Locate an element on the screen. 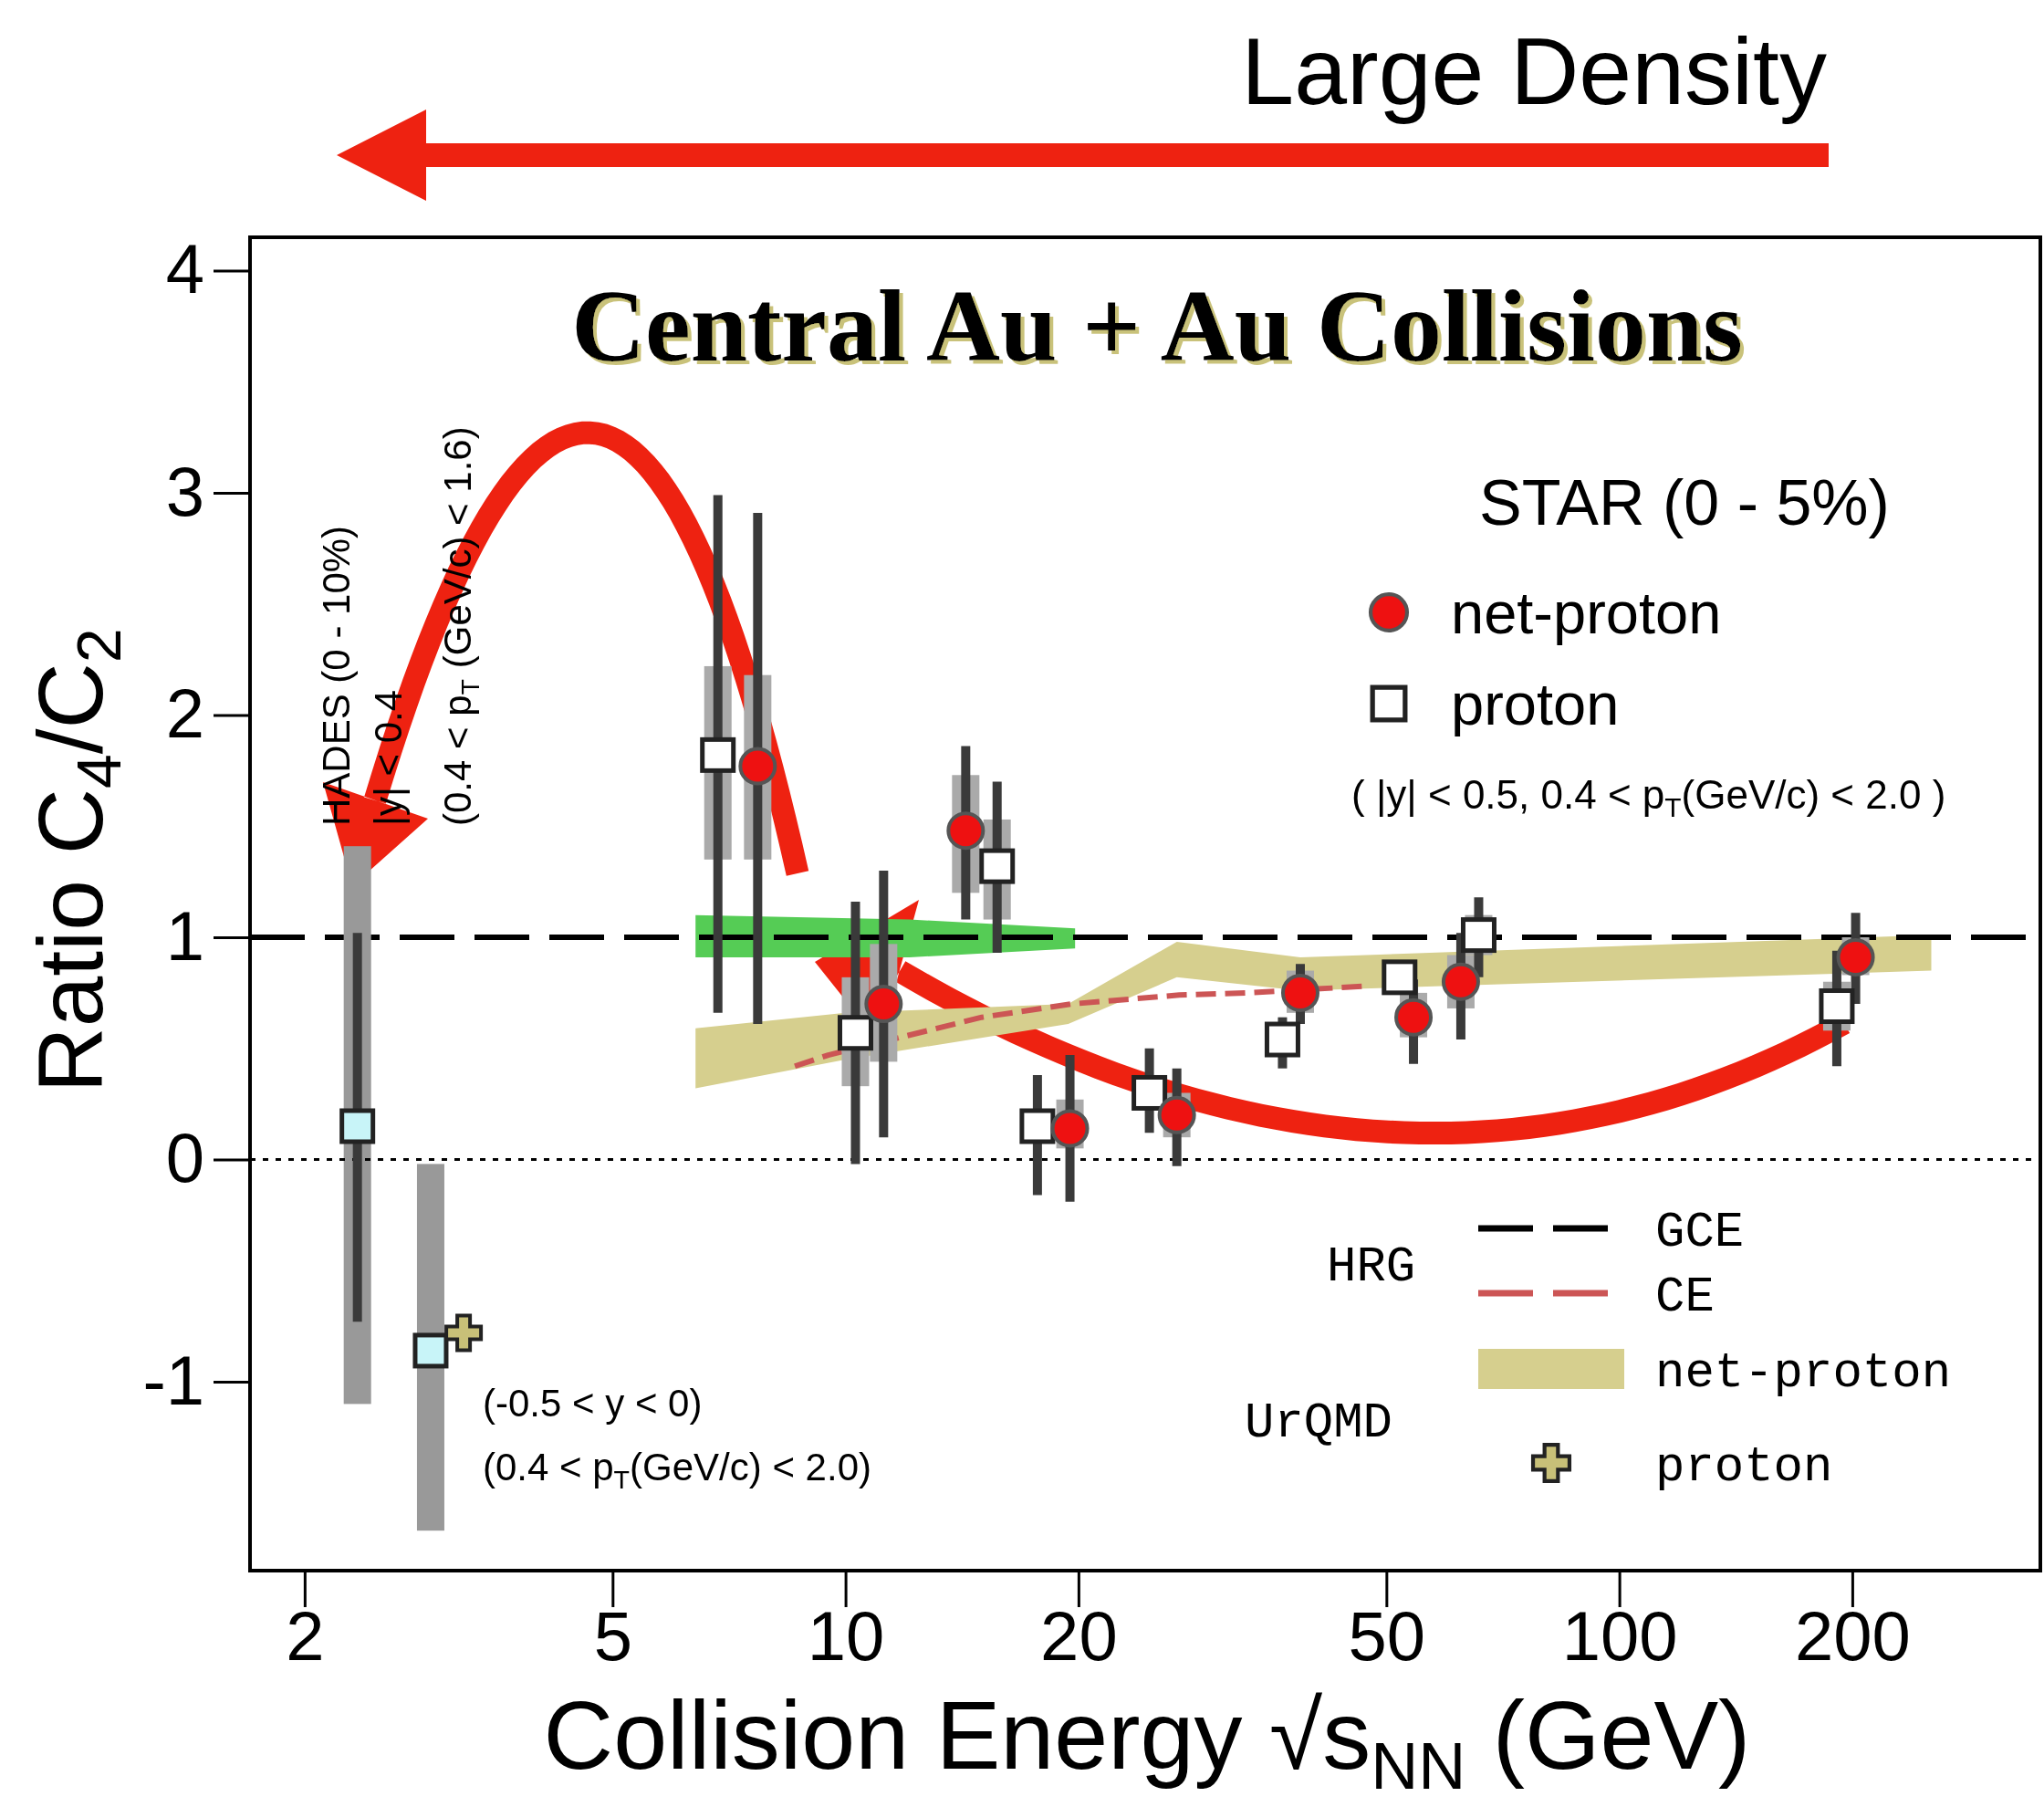 The height and width of the screenshot is (1807, 2044). y-tick-label: 3 is located at coordinates (184, 491).